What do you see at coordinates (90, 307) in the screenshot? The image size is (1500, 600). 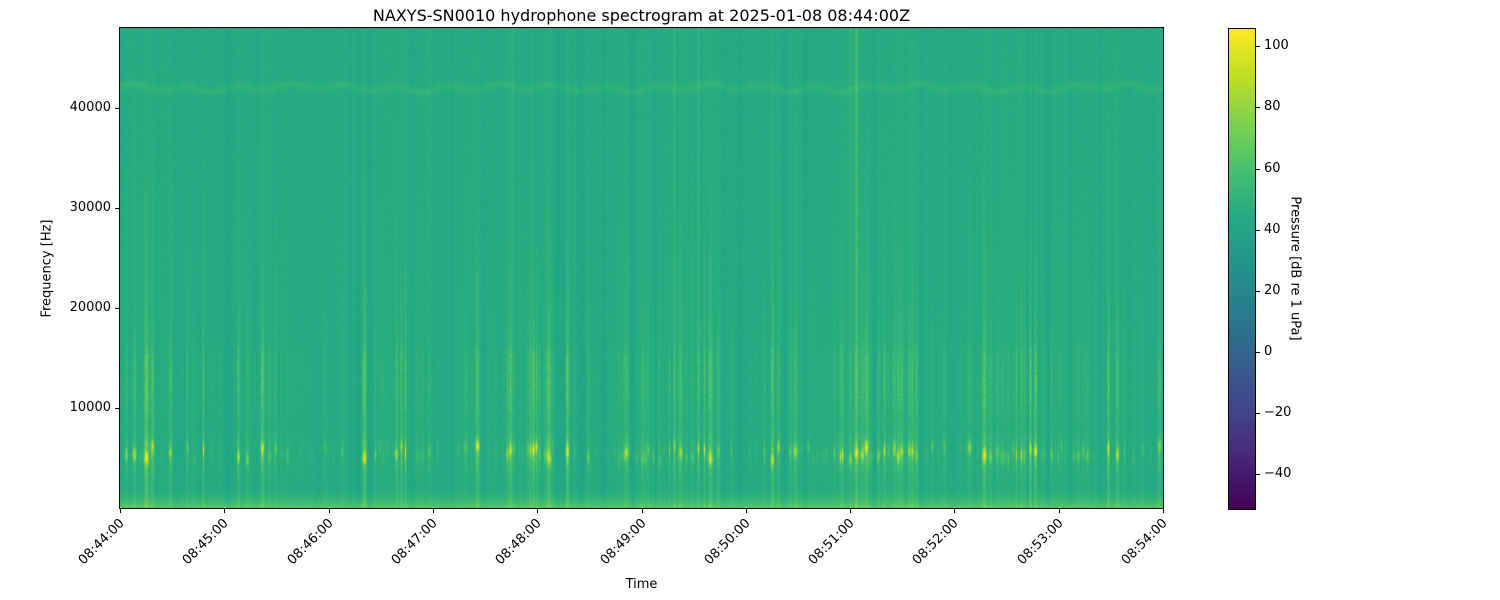 I see `y-tick-label: 20000` at bounding box center [90, 307].